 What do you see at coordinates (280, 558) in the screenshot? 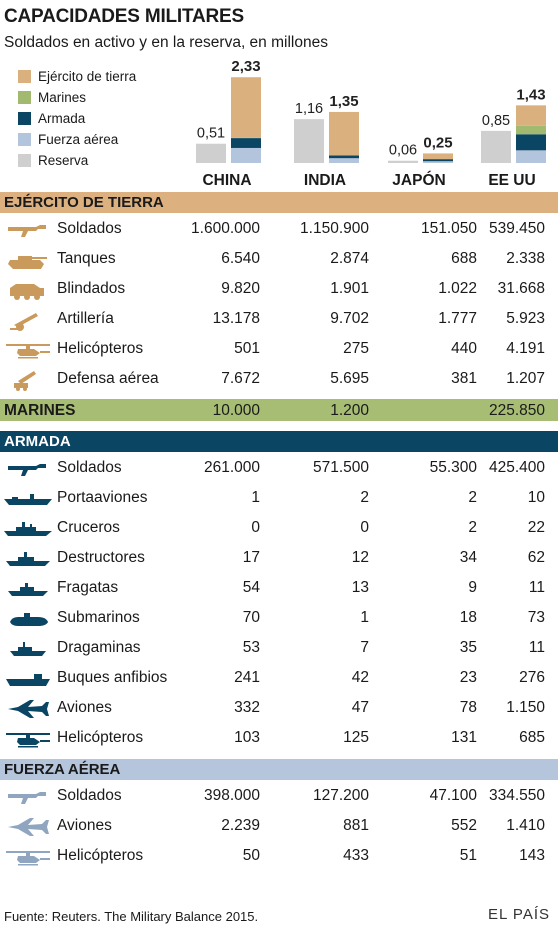
I see `table-row: Destructores 17 12 34 62` at bounding box center [280, 558].